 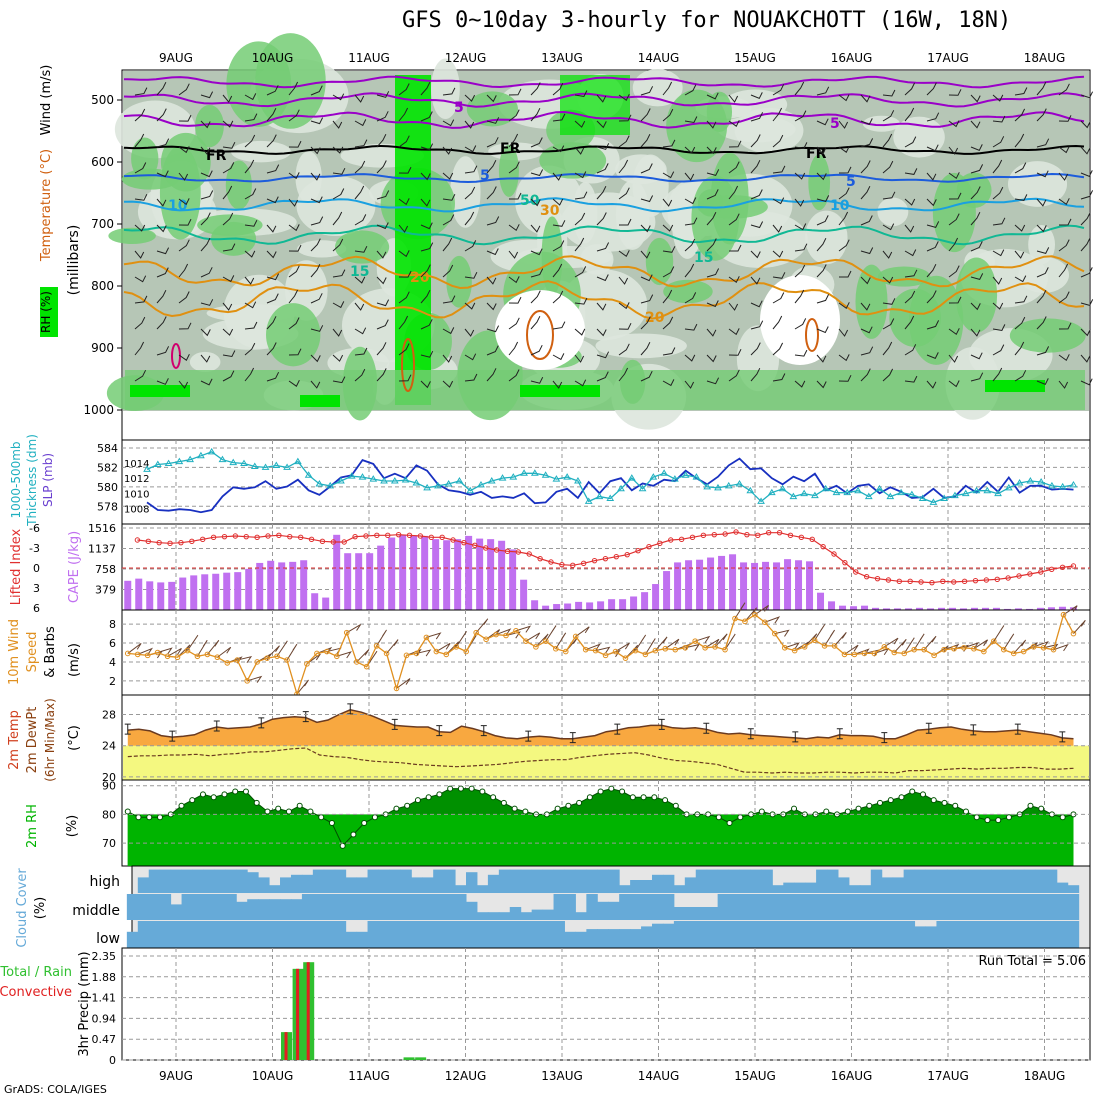 I want to click on rh-moist-patch, so click(x=238, y=185).